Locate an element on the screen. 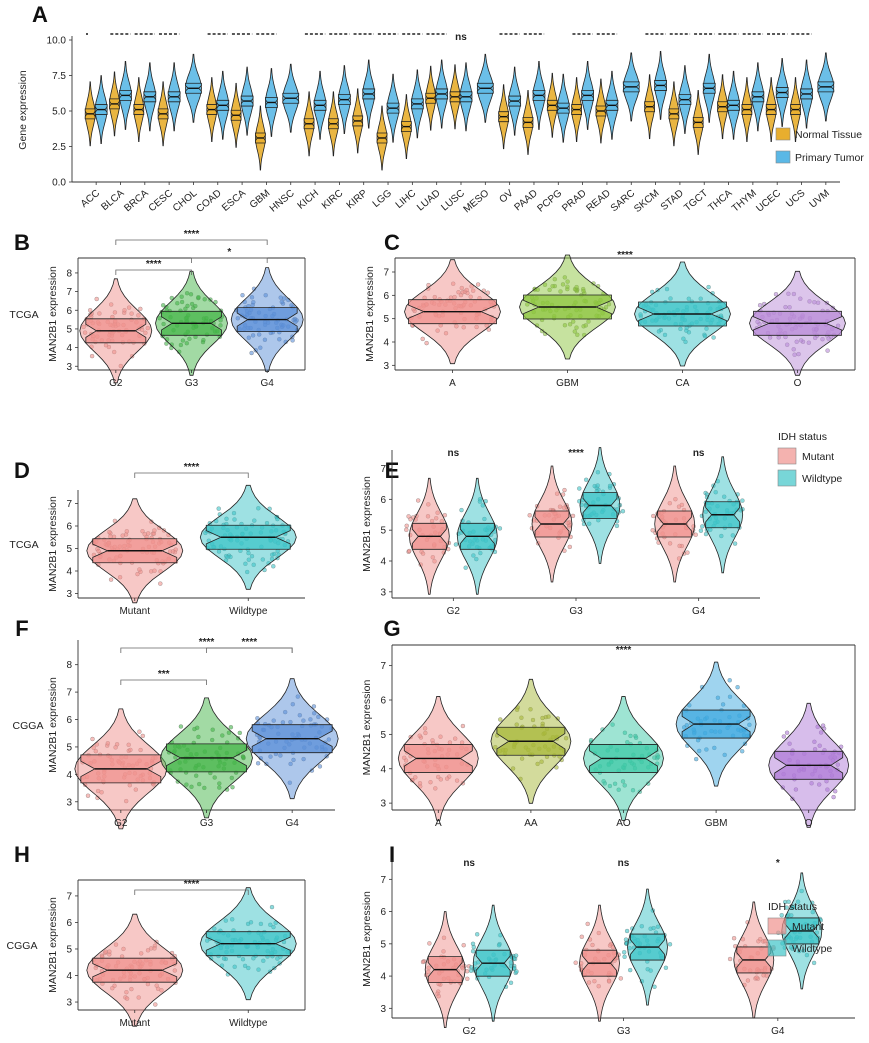 This screenshot has height=1043, width=869. panel-E-ytick-label: 6 is located at coordinates (383, 500).